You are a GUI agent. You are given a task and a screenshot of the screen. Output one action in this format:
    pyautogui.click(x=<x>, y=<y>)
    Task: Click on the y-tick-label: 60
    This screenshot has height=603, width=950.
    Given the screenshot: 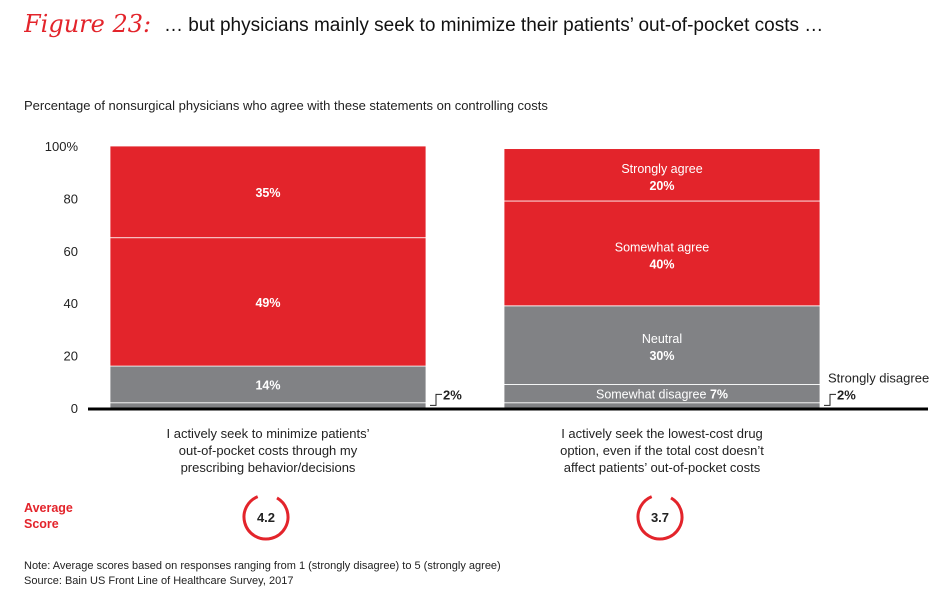 What is the action you would take?
    pyautogui.click(x=71, y=251)
    